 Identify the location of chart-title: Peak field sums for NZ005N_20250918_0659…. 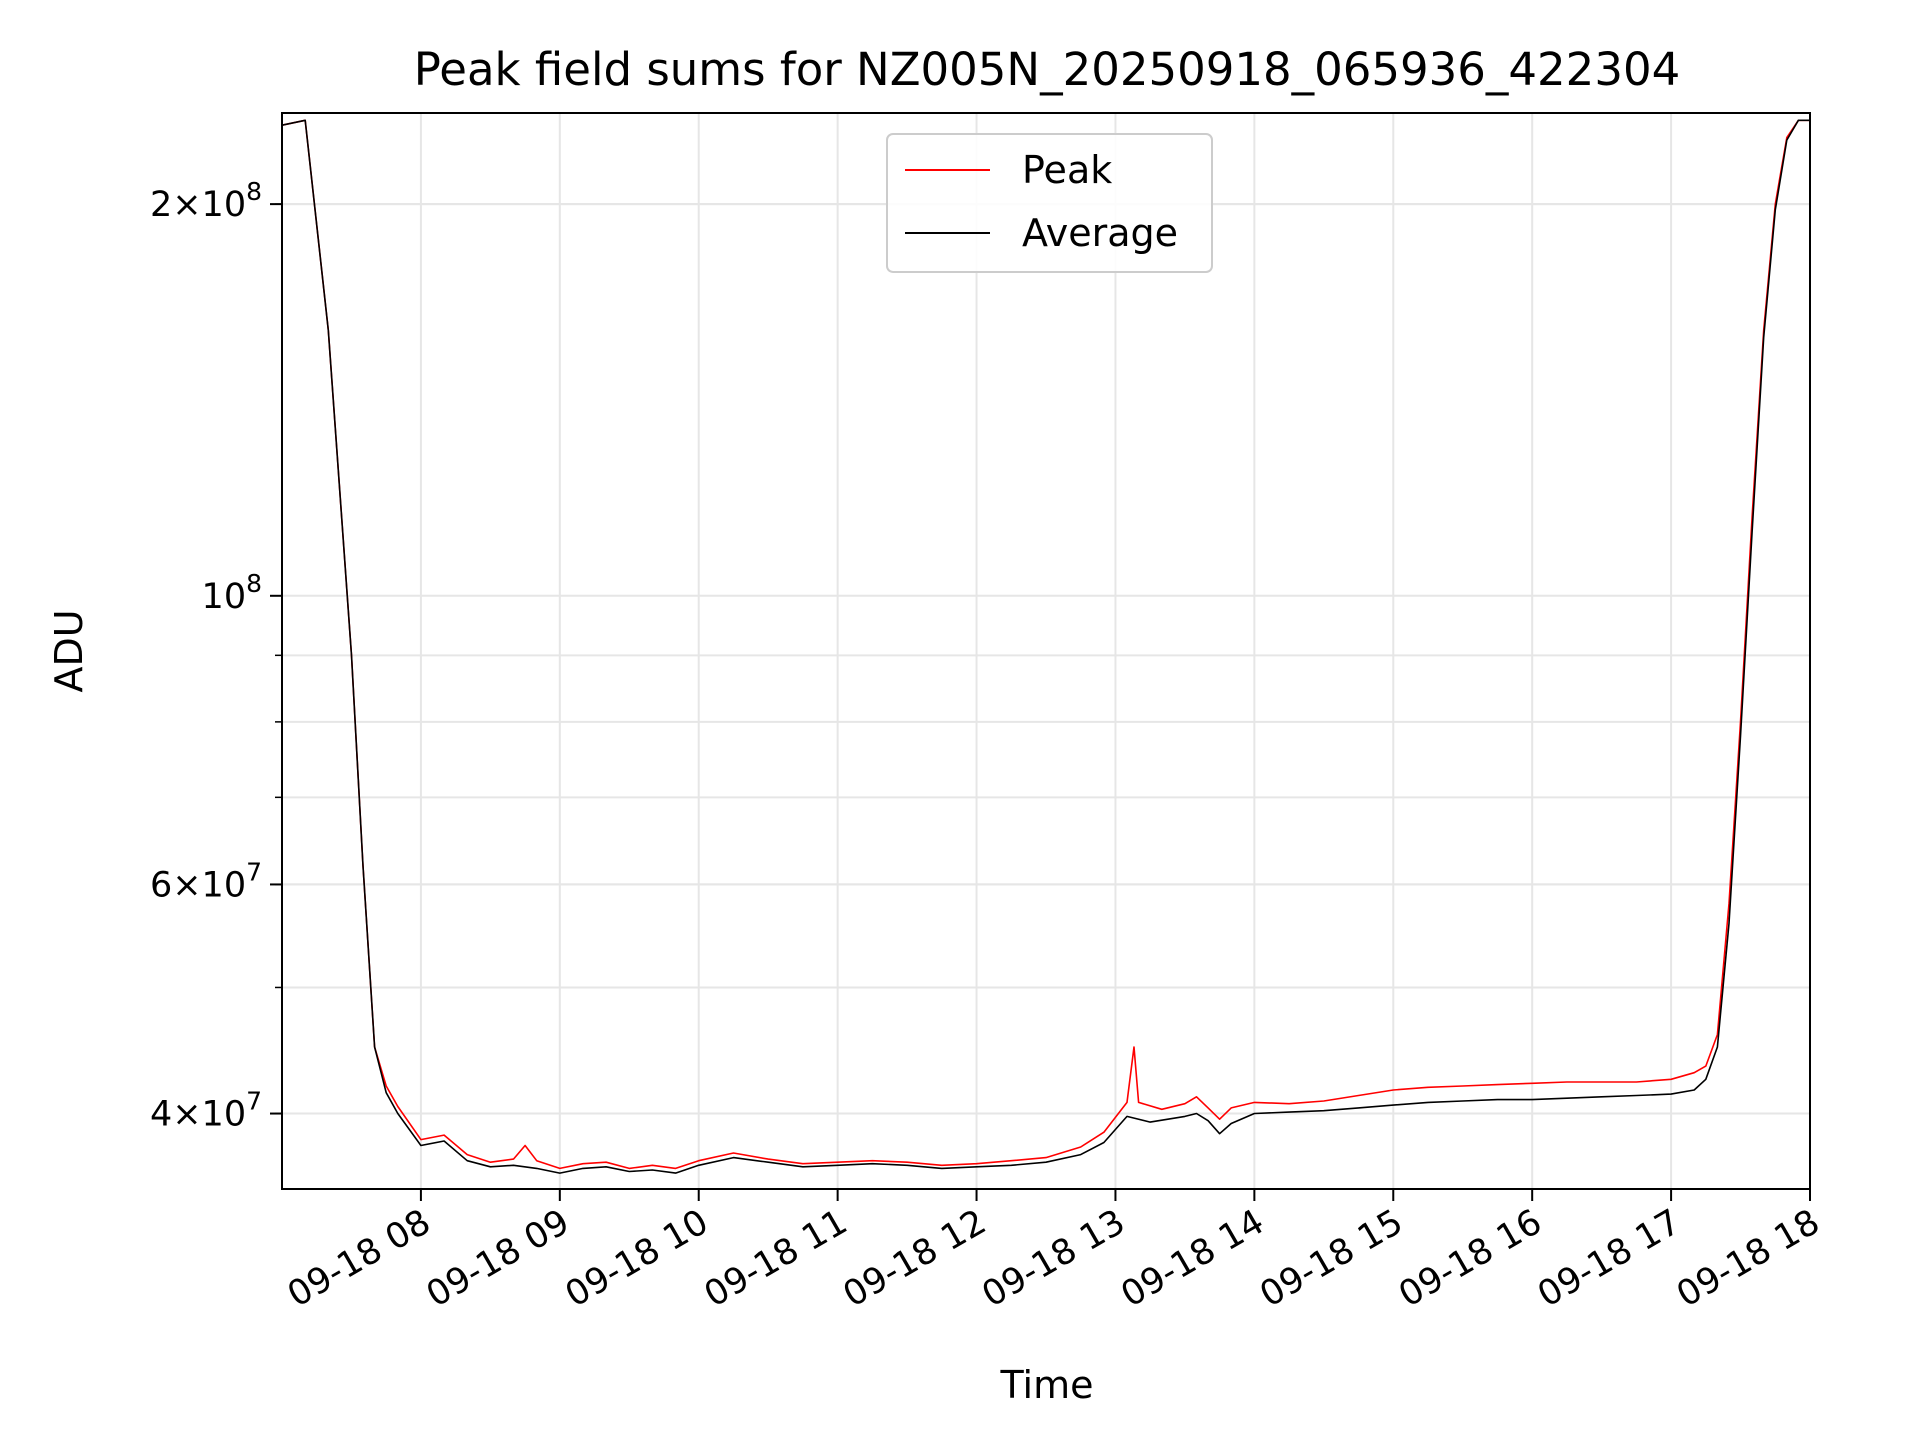
(1047, 69).